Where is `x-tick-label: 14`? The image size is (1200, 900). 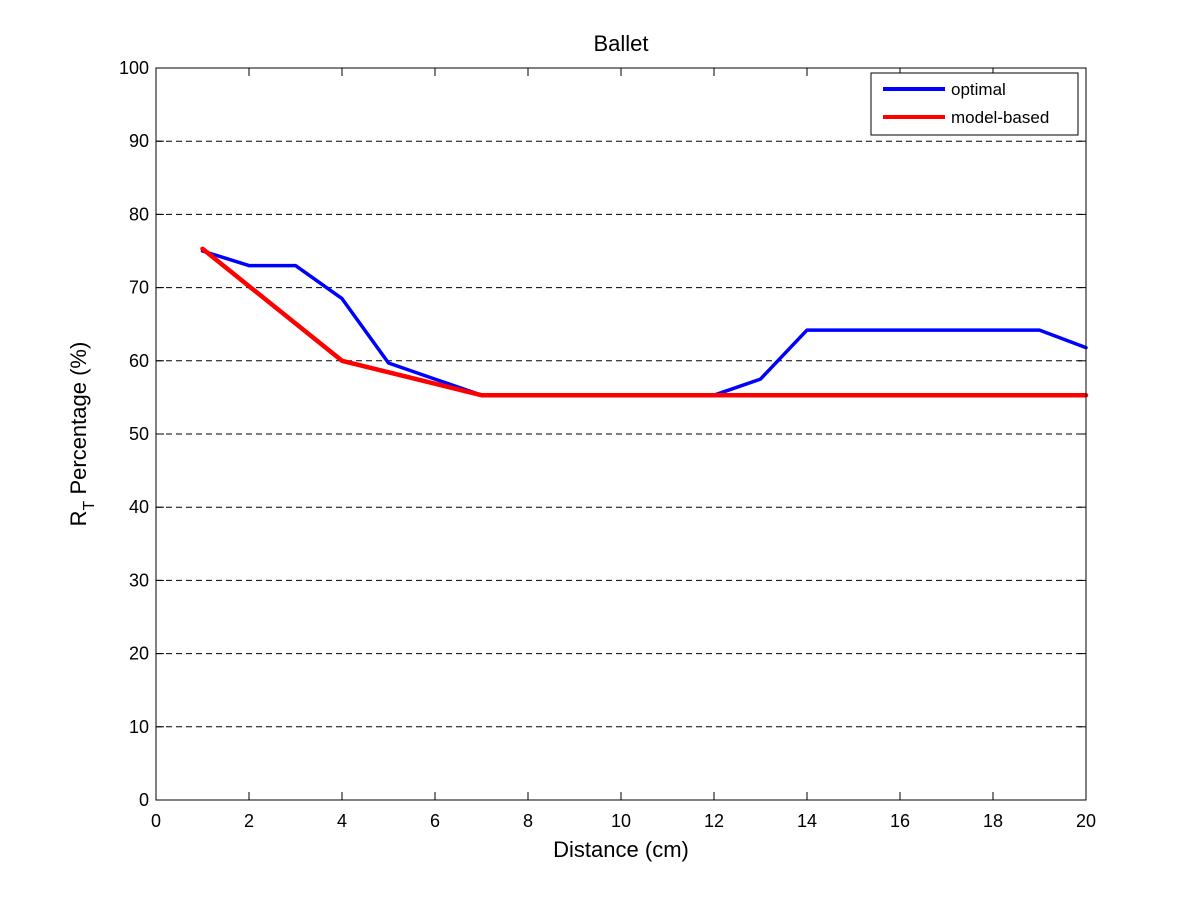
x-tick-label: 14 is located at coordinates (807, 821).